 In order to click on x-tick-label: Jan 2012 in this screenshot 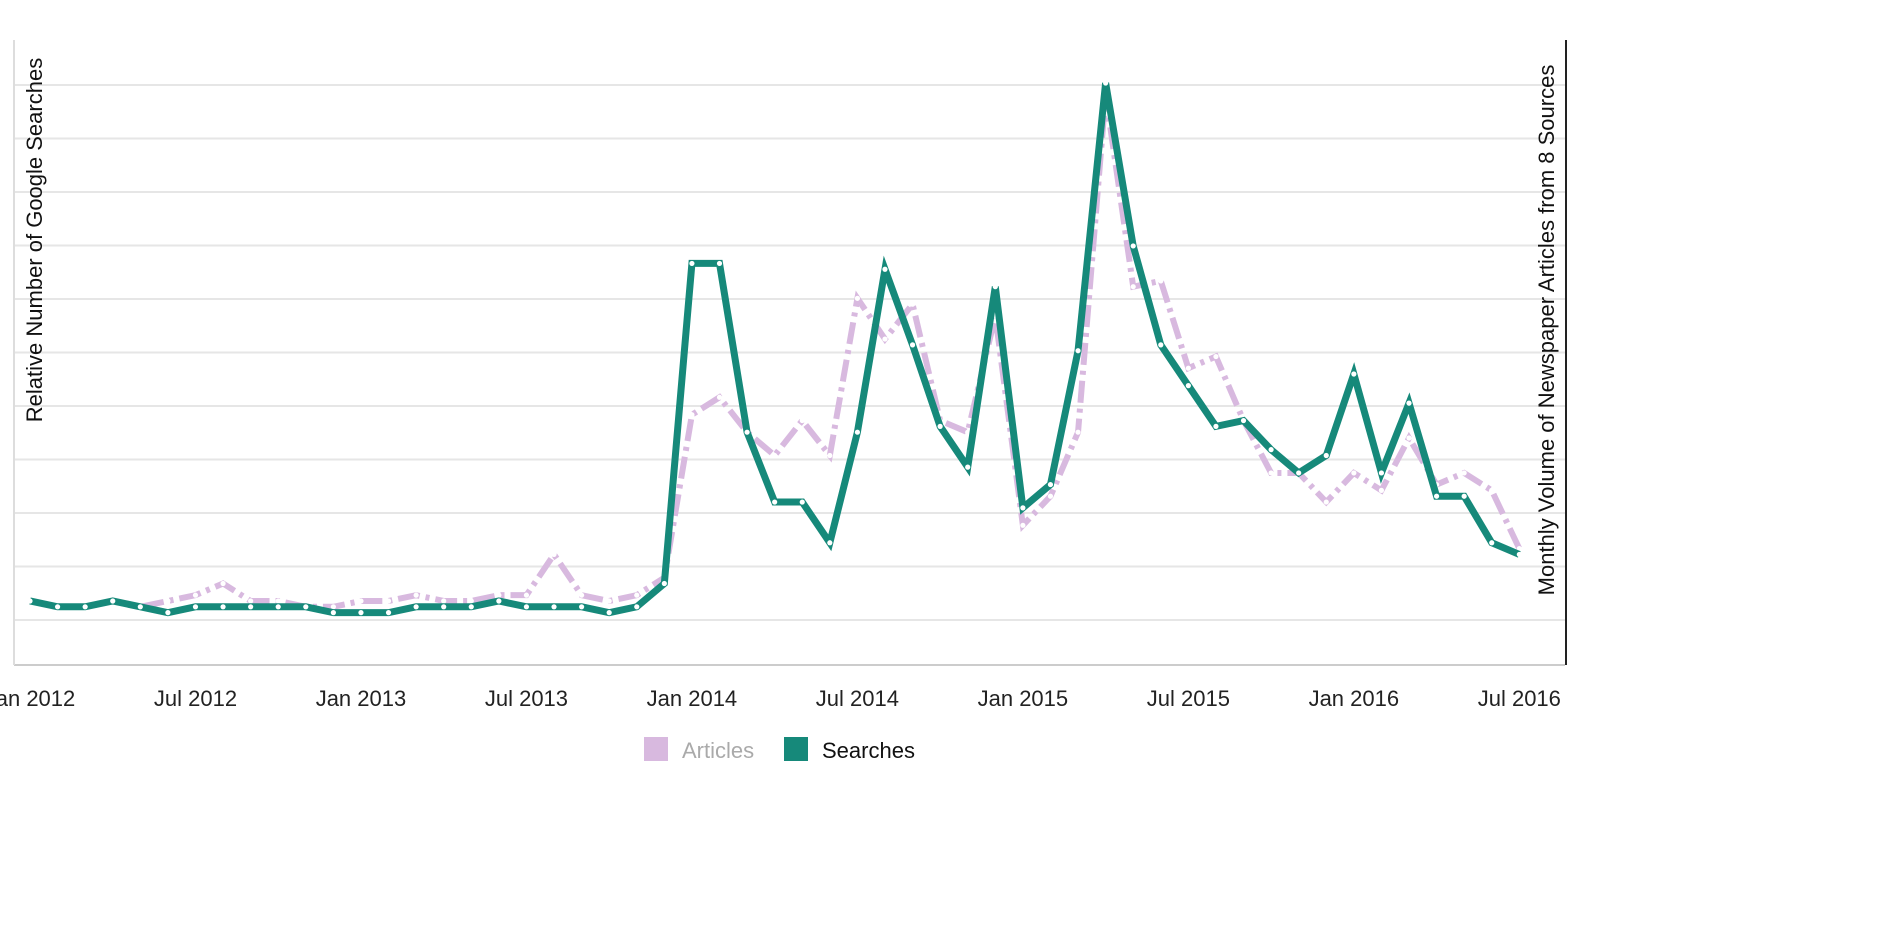, I will do `click(37, 698)`.